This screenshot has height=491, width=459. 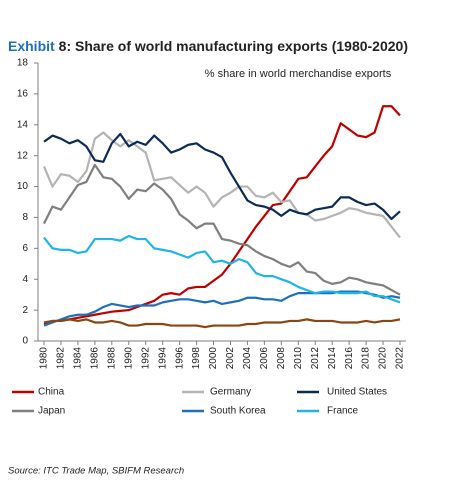 I want to click on x-tick-label: 2020, so click(x=383, y=358).